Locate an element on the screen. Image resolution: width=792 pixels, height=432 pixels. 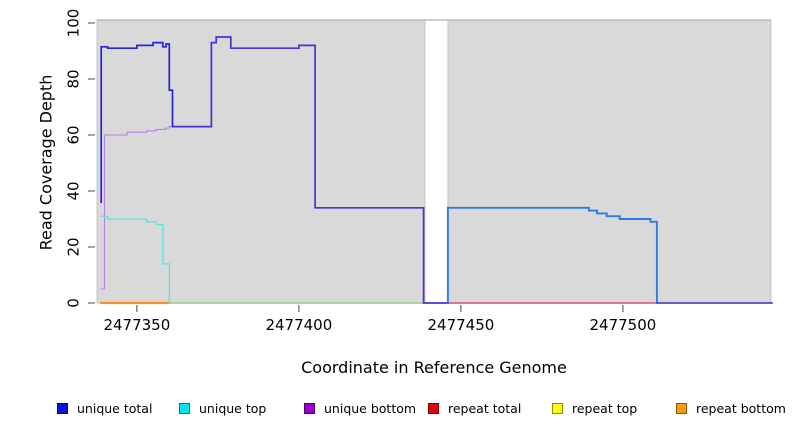
legend-item-unique-top: unique top is located at coordinates (222, 408).